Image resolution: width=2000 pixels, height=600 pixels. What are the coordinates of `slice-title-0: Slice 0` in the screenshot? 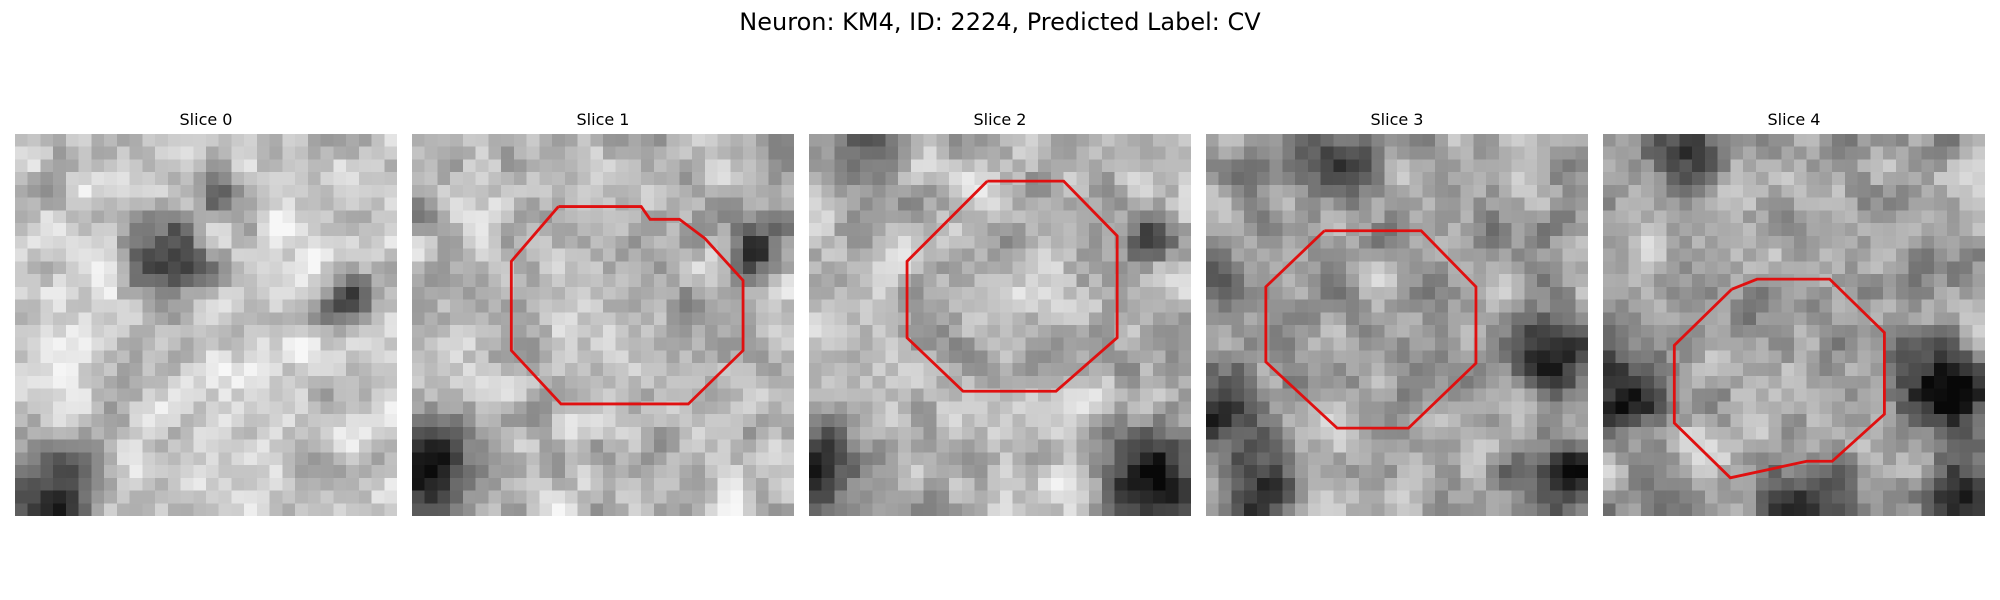 It's located at (206, 119).